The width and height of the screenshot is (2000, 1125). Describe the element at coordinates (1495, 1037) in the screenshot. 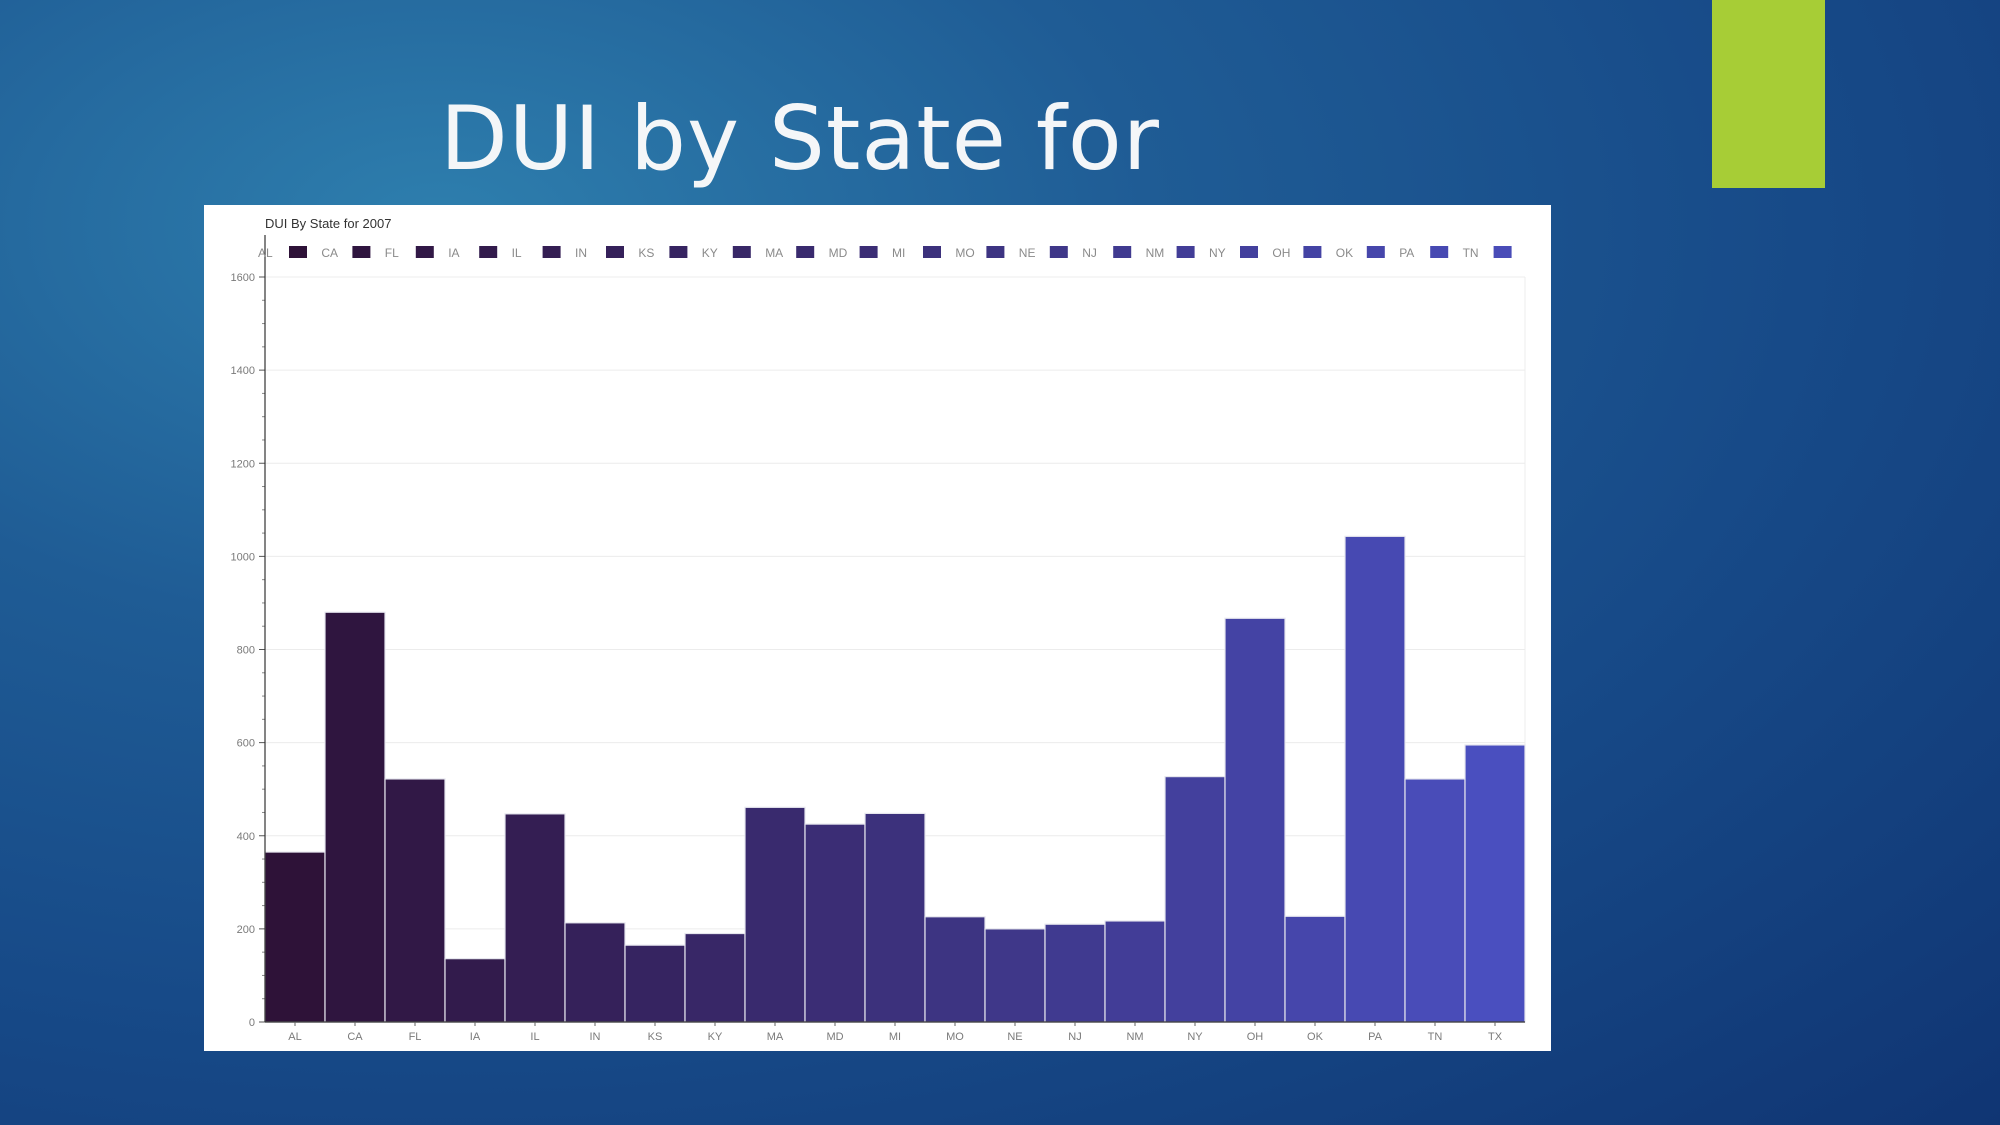

I see `x-tick-label: TX` at that location.